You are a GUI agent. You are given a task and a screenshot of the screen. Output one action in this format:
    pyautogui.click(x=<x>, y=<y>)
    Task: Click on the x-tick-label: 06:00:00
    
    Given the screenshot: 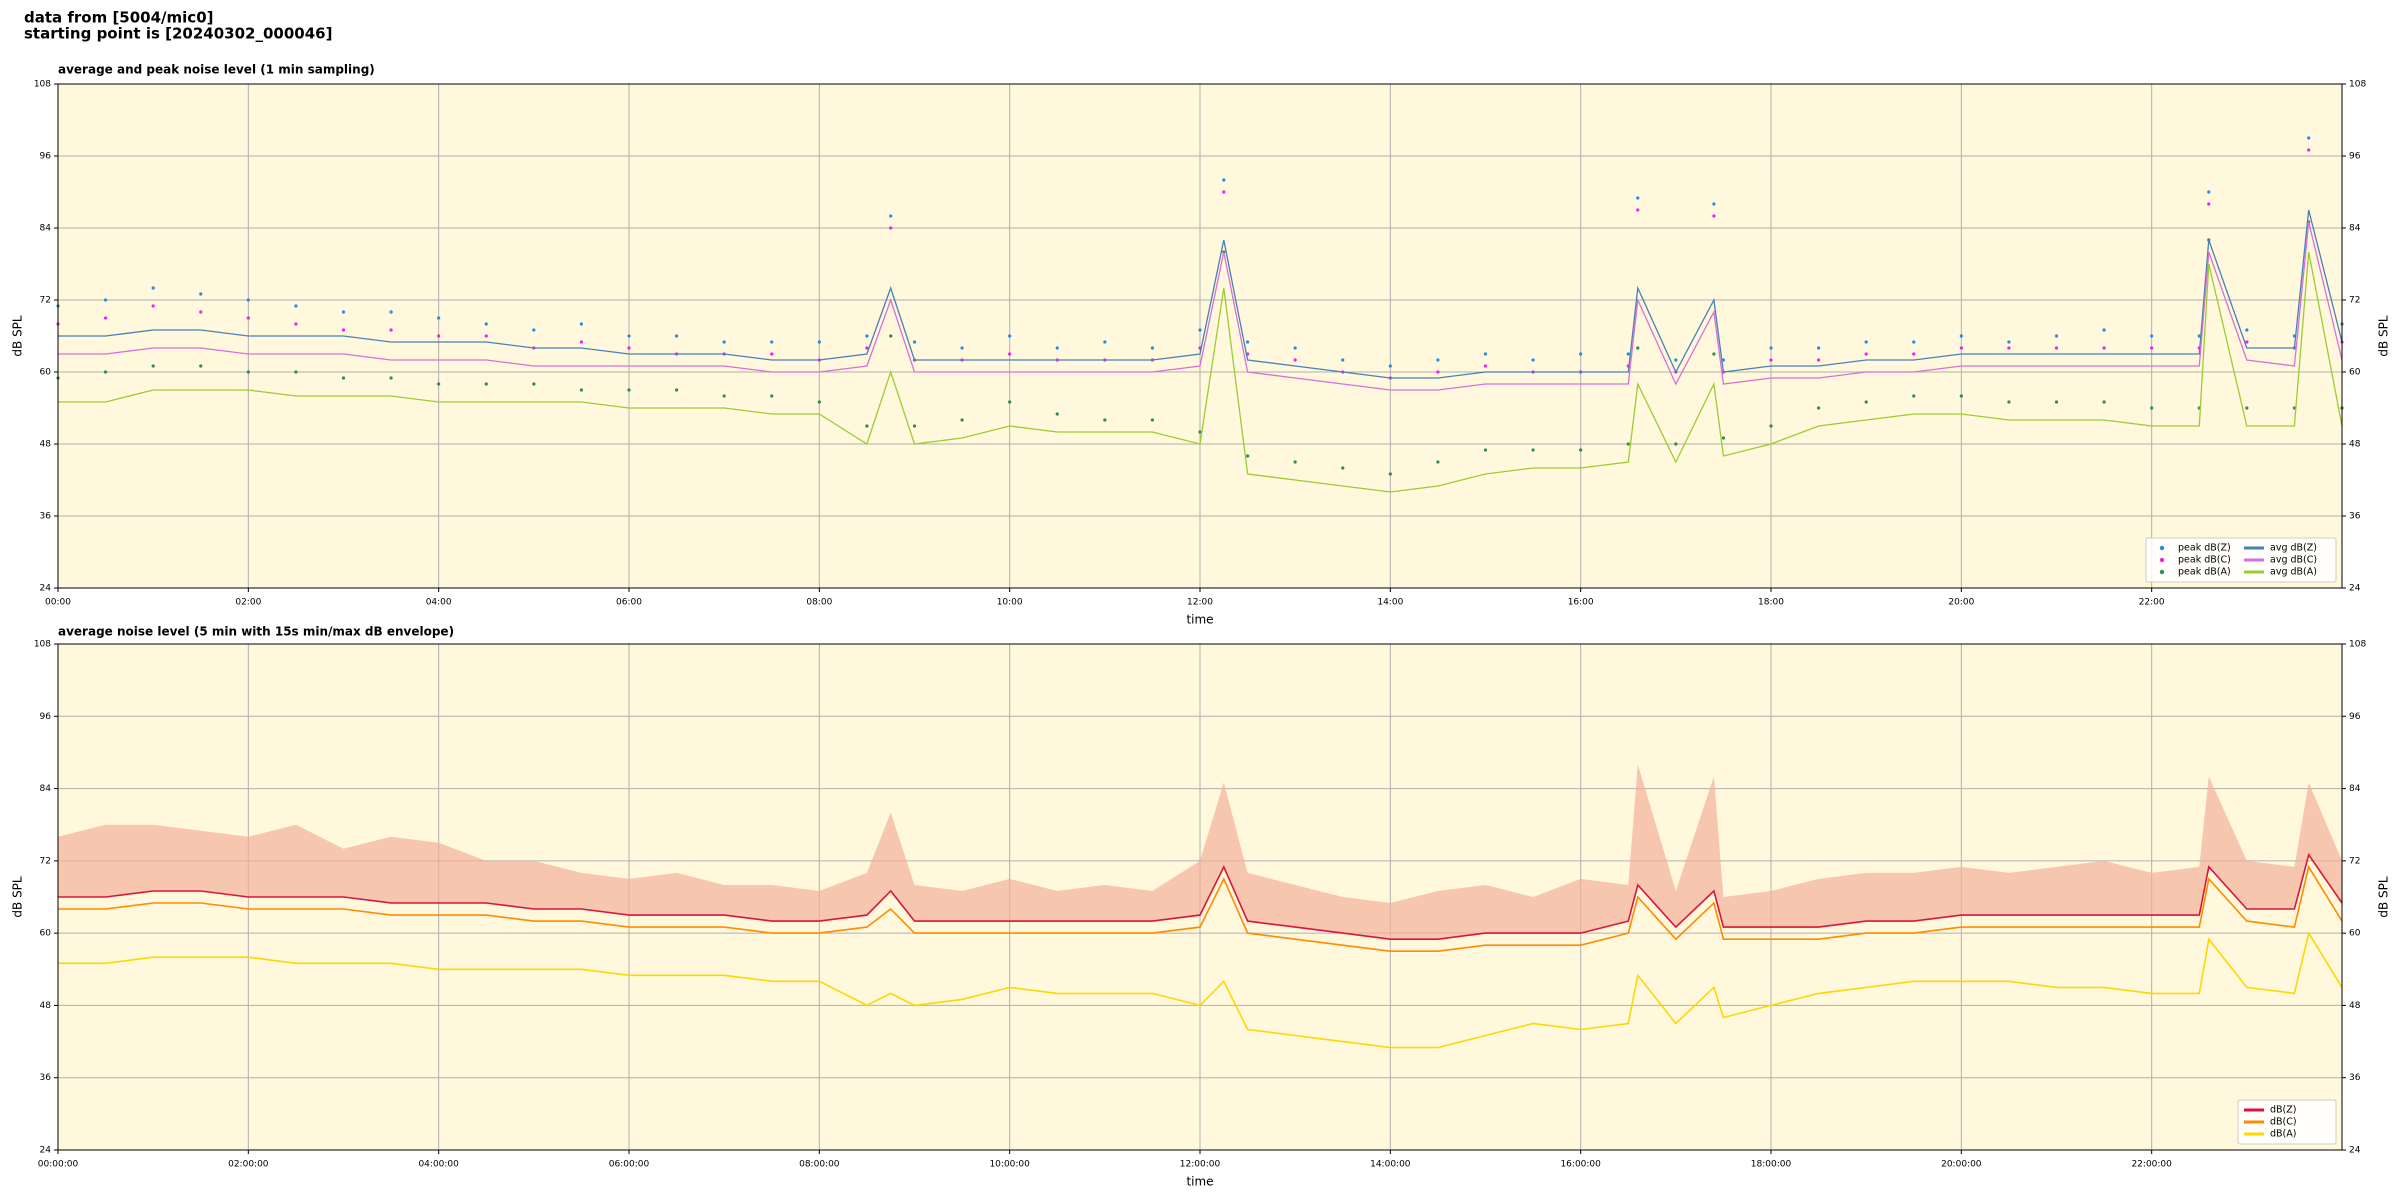 What is the action you would take?
    pyautogui.click(x=629, y=1165)
    